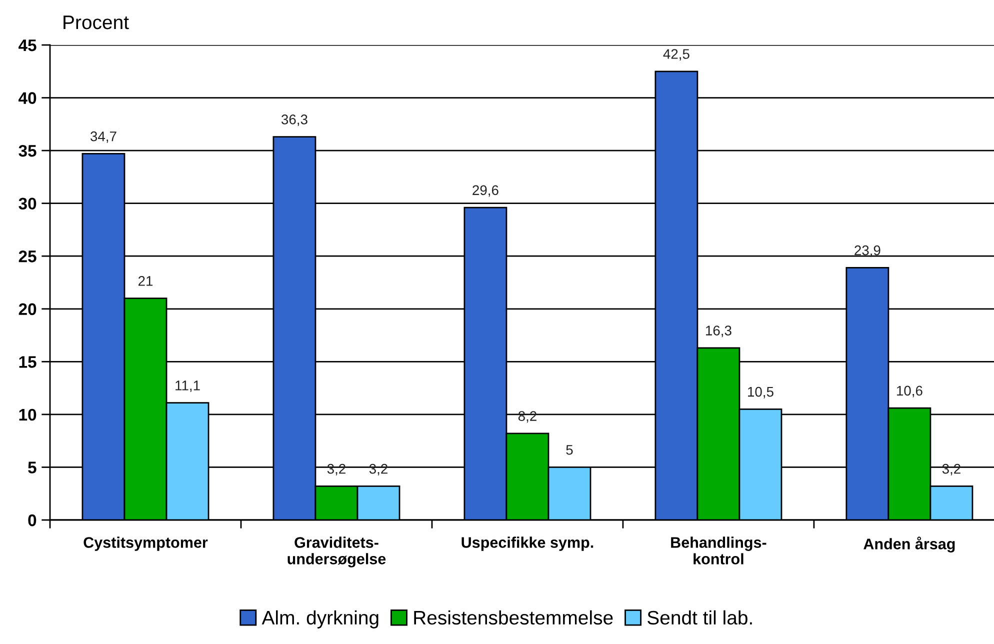 This screenshot has width=994, height=644. Describe the element at coordinates (719, 332) in the screenshot. I see `data-label: 16,3` at that location.